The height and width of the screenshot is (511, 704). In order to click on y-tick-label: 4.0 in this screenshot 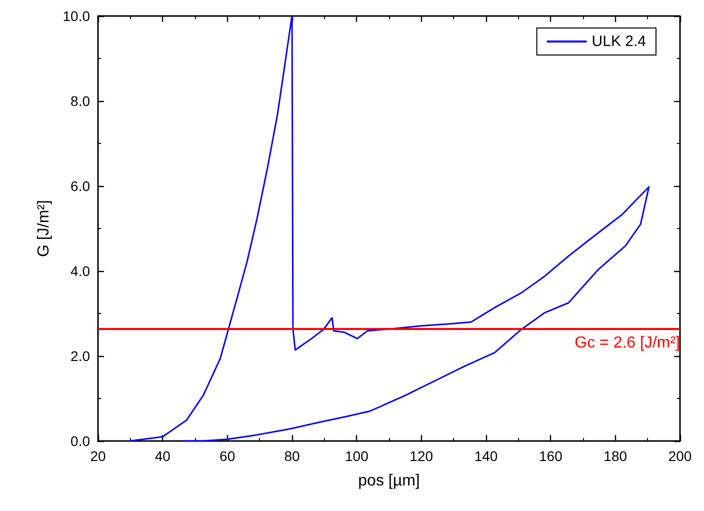, I will do `click(80, 271)`.